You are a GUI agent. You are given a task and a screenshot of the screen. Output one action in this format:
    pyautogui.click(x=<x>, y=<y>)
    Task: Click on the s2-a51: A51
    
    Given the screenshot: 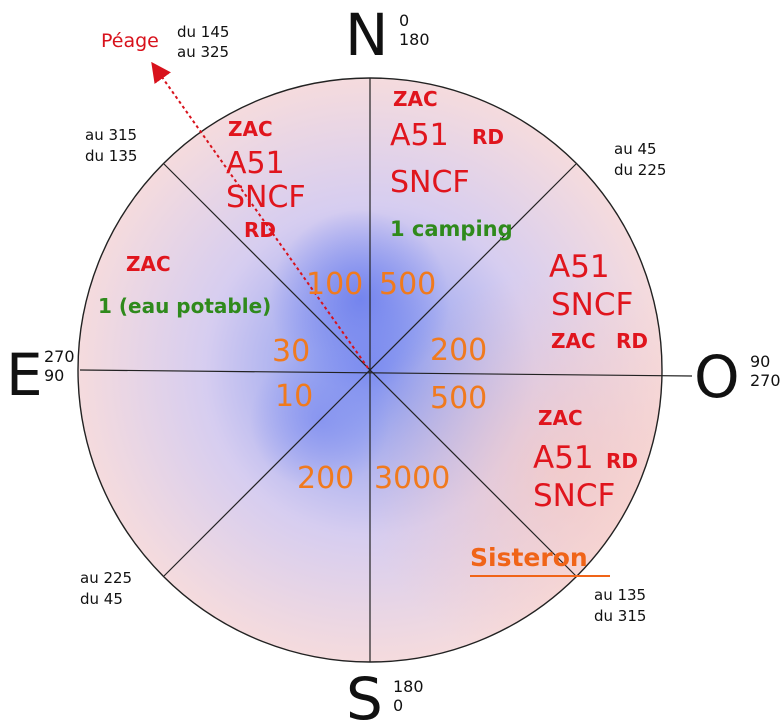 What is the action you would take?
    pyautogui.click(x=579, y=267)
    